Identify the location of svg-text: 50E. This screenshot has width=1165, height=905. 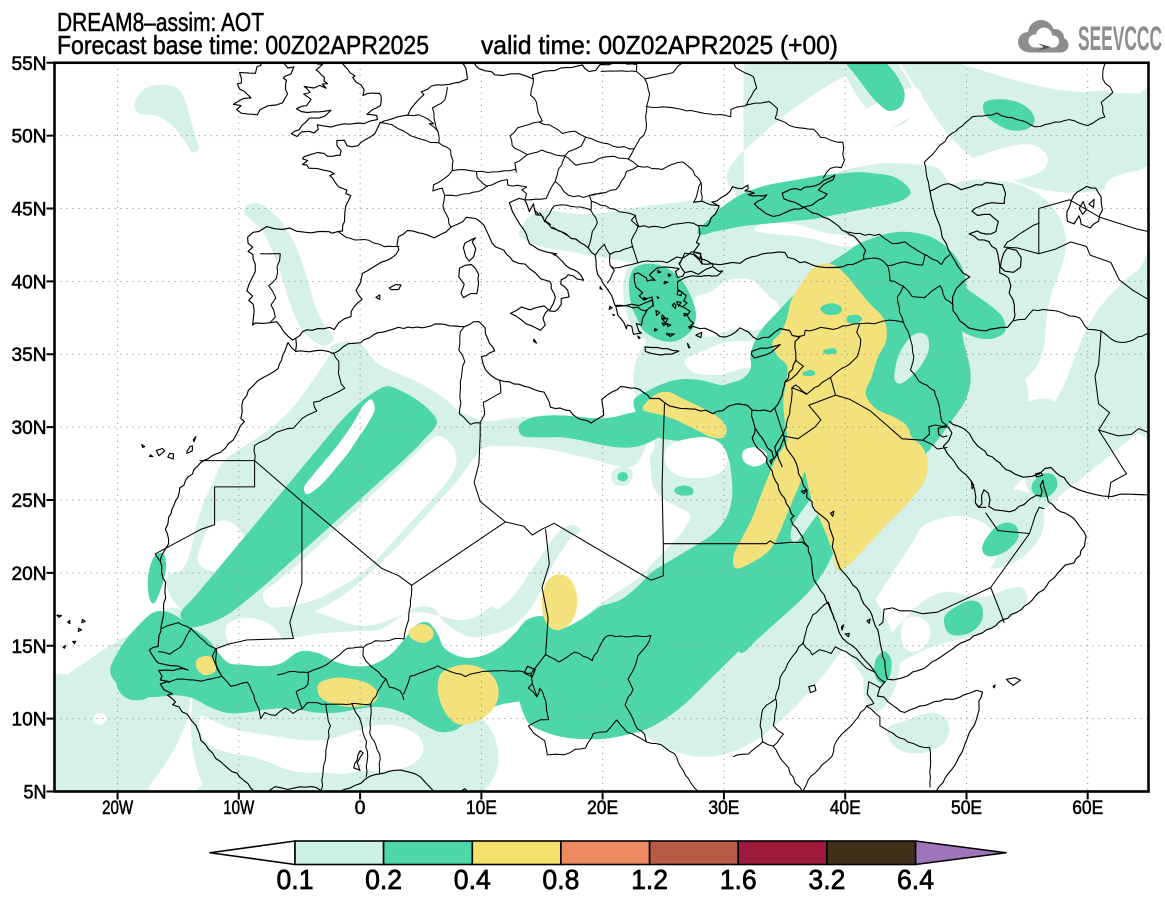
(966, 808).